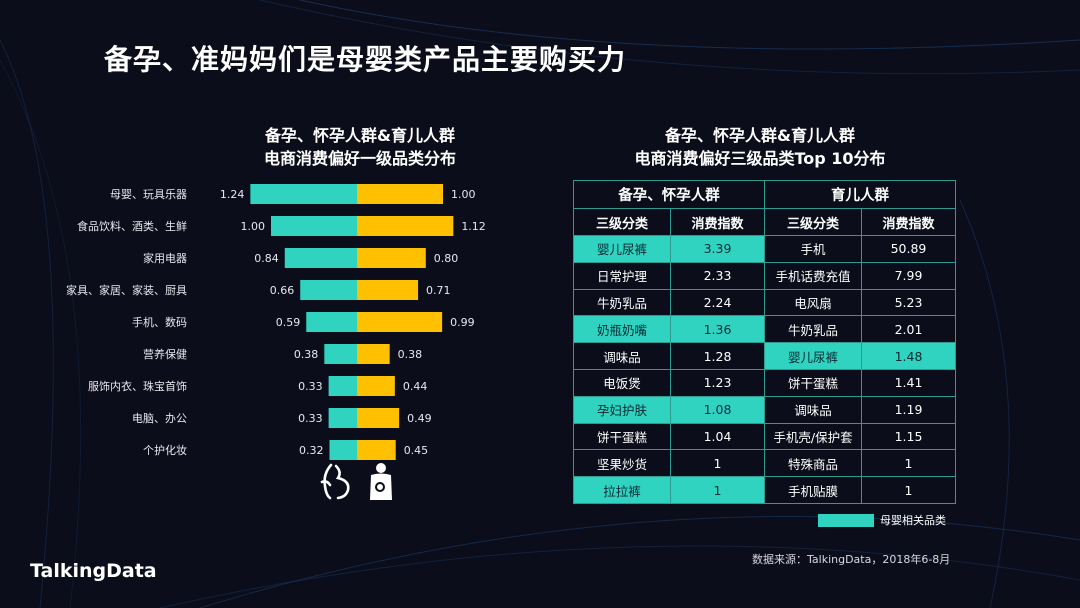 The height and width of the screenshot is (608, 1080). Describe the element at coordinates (622, 275) in the screenshot. I see `pregnant-category-cell: 日常护理` at that location.